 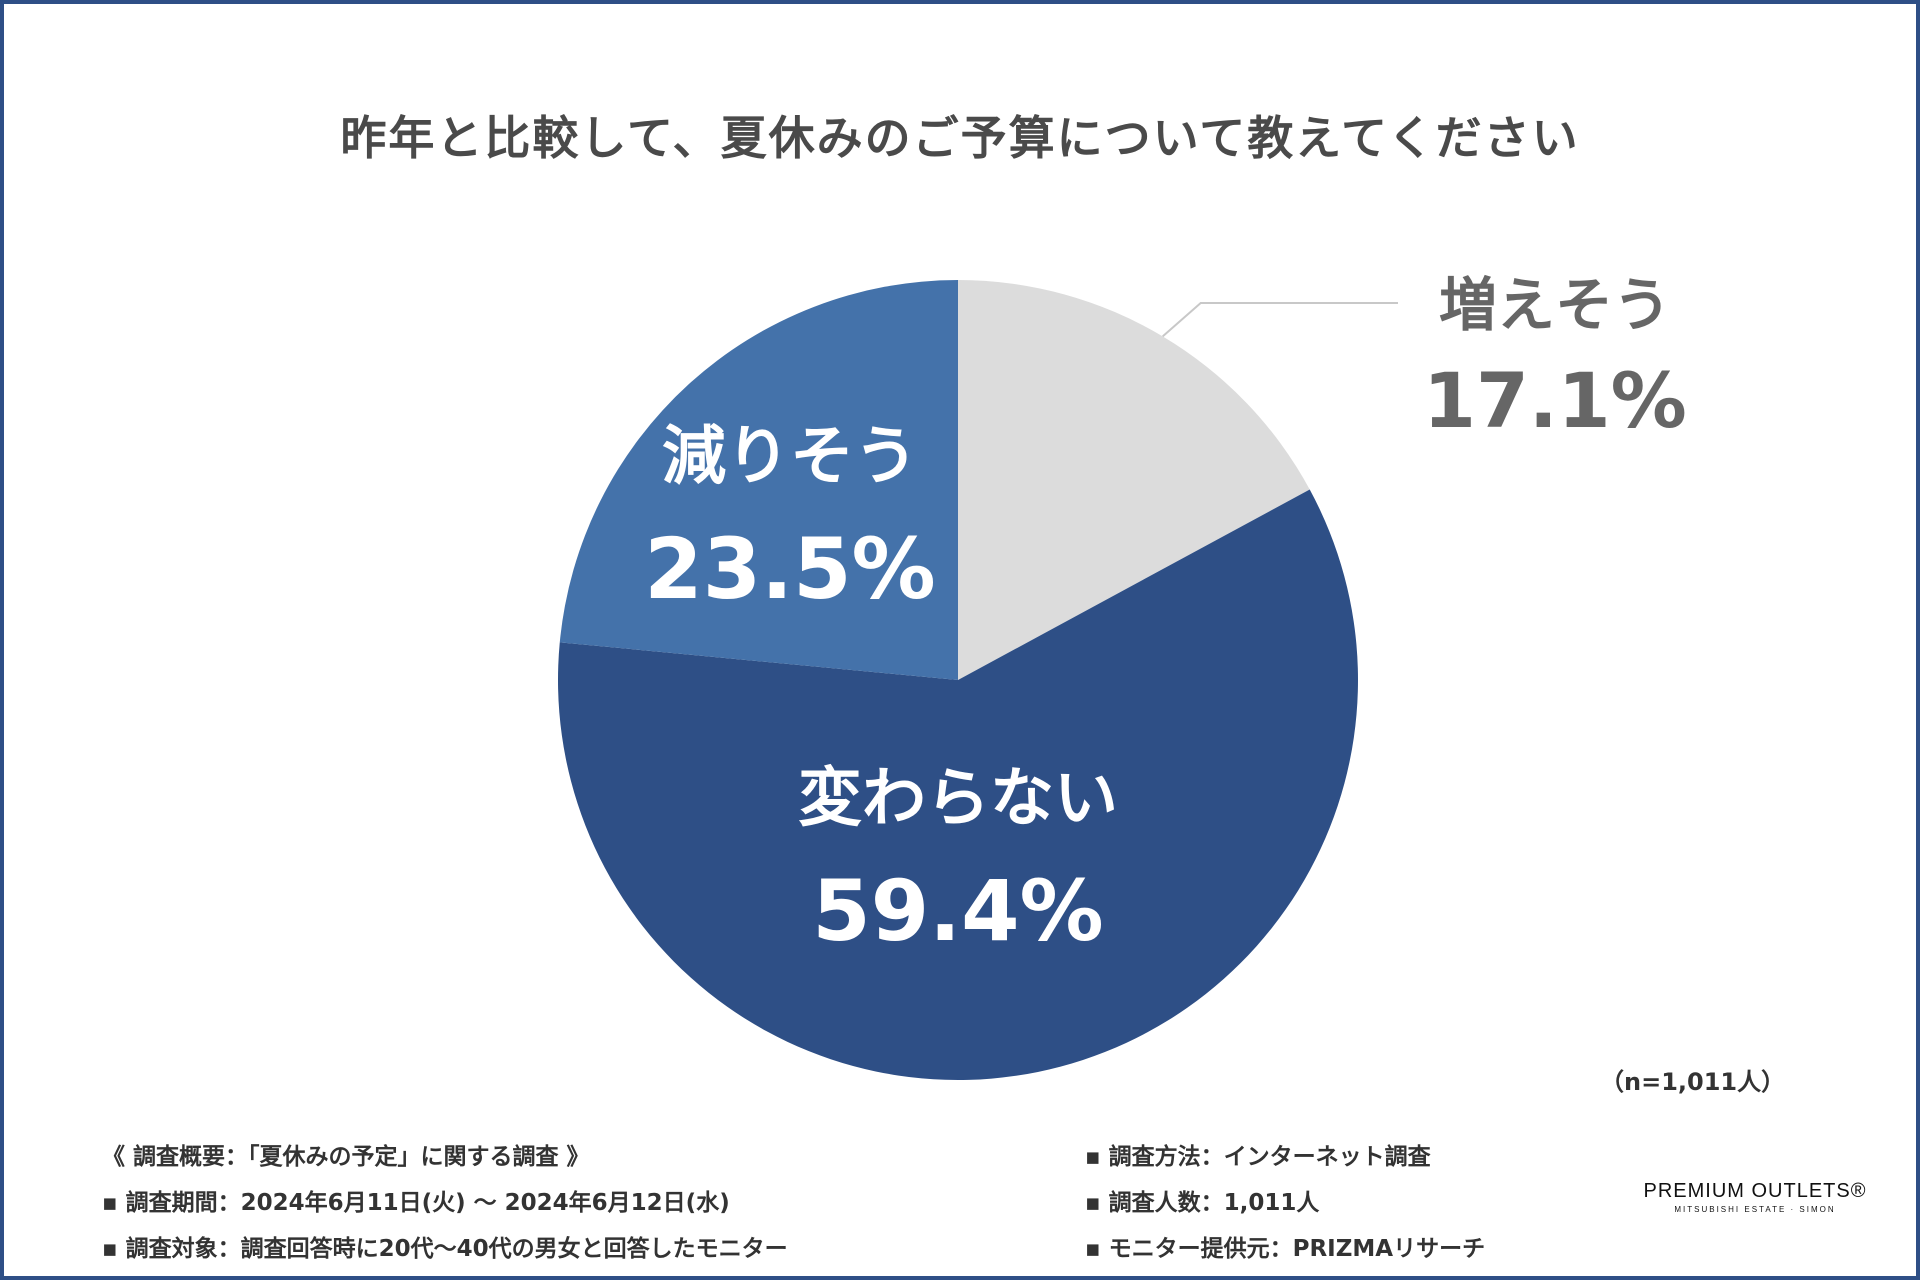 What do you see at coordinates (346, 1157) in the screenshot?
I see `survey-overview-heading: 《 調査概要：「夏休みの予定」に関する調査 》` at bounding box center [346, 1157].